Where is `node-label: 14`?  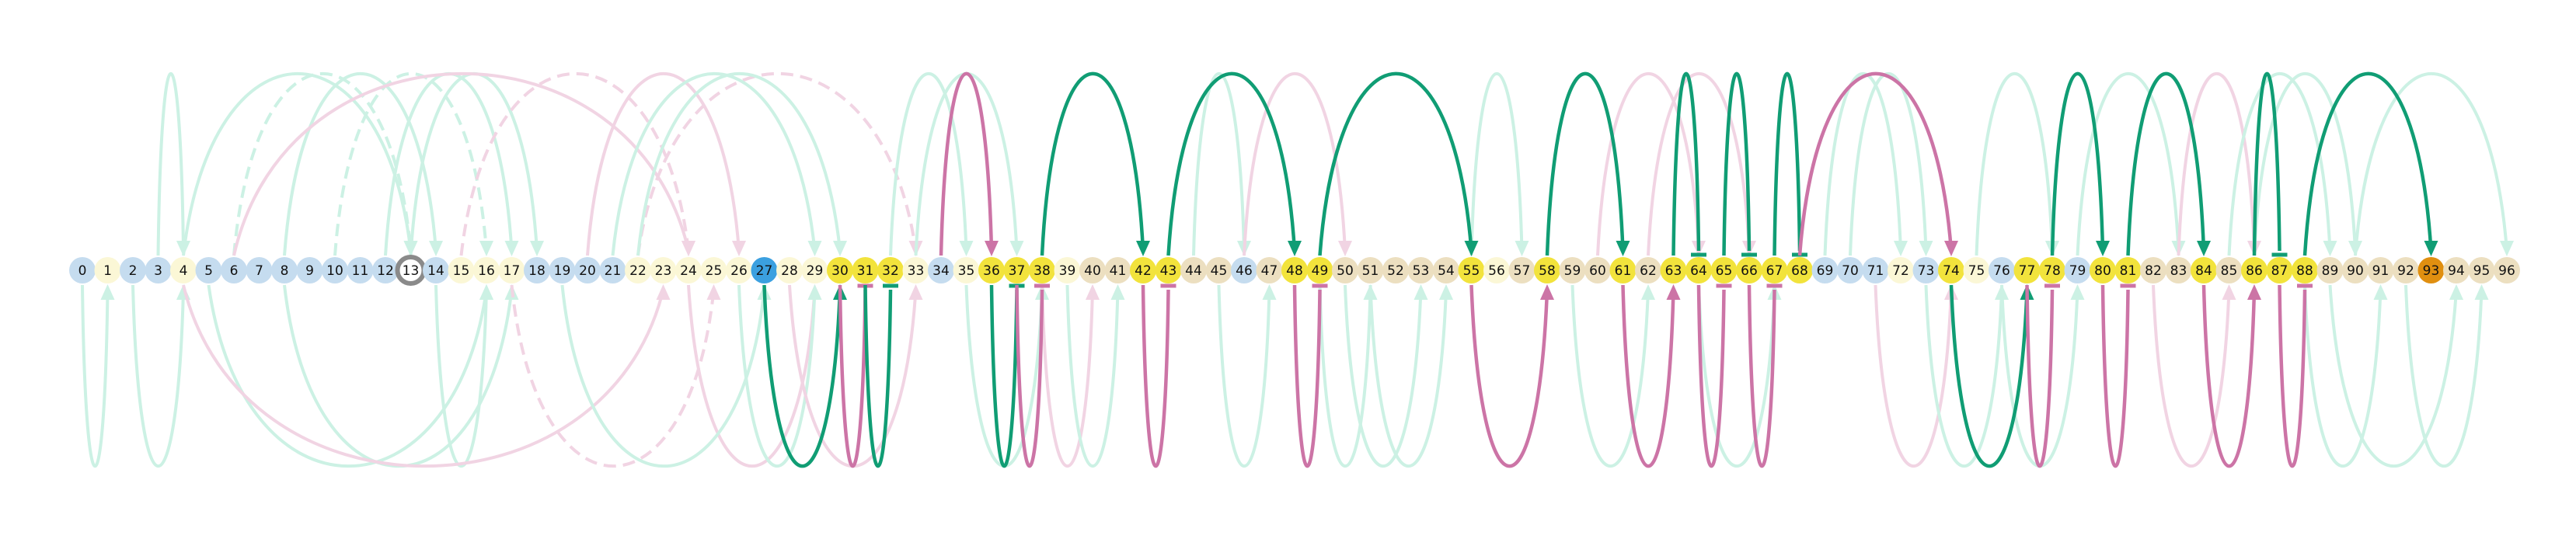 node-label: 14 is located at coordinates (435, 271).